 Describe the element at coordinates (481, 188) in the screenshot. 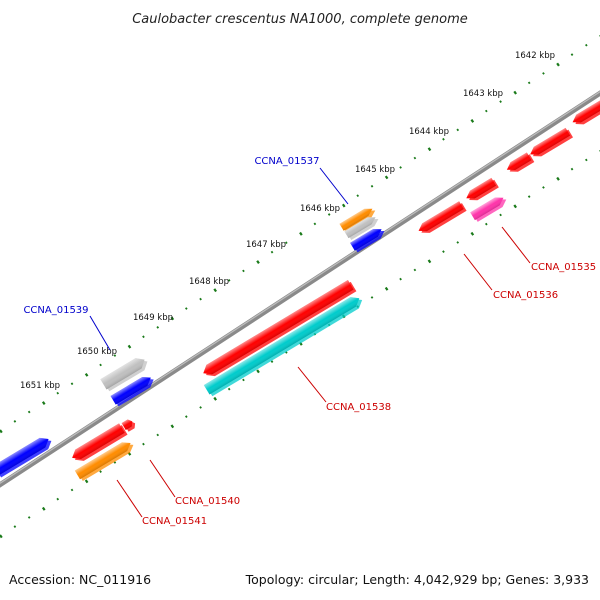

I see `gene-arrow-red-4-shine` at that location.